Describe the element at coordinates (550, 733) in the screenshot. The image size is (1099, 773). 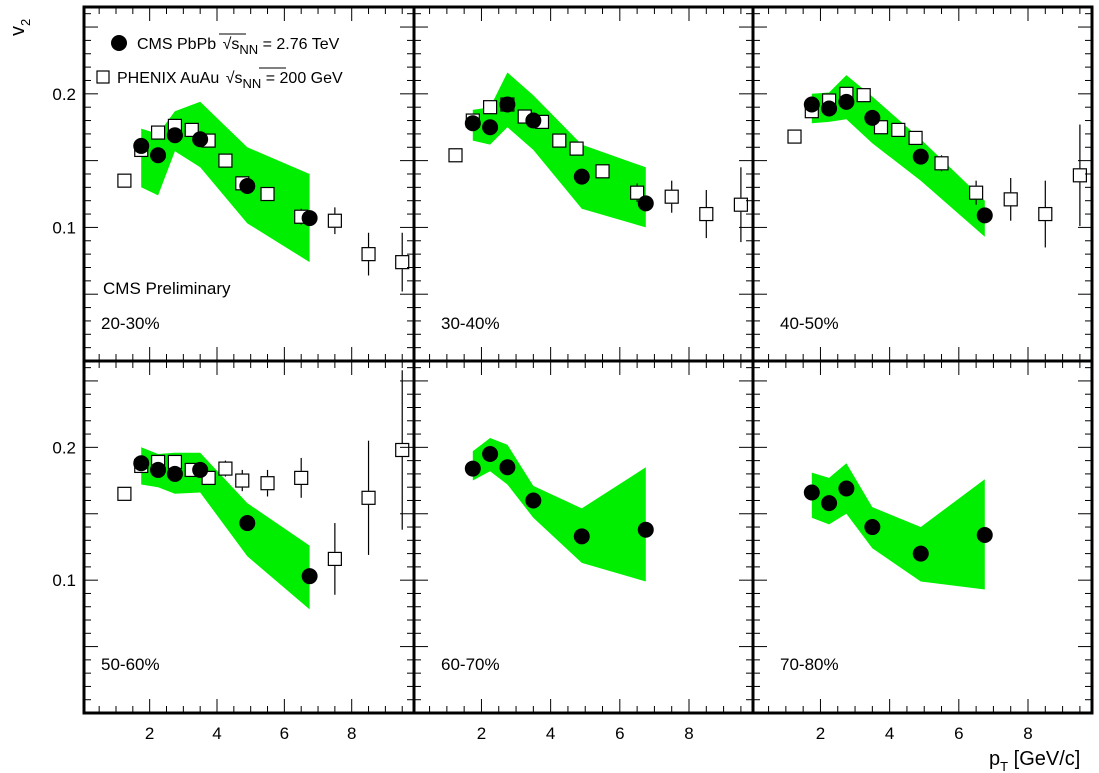
I see `x-tick-label: 4` at that location.